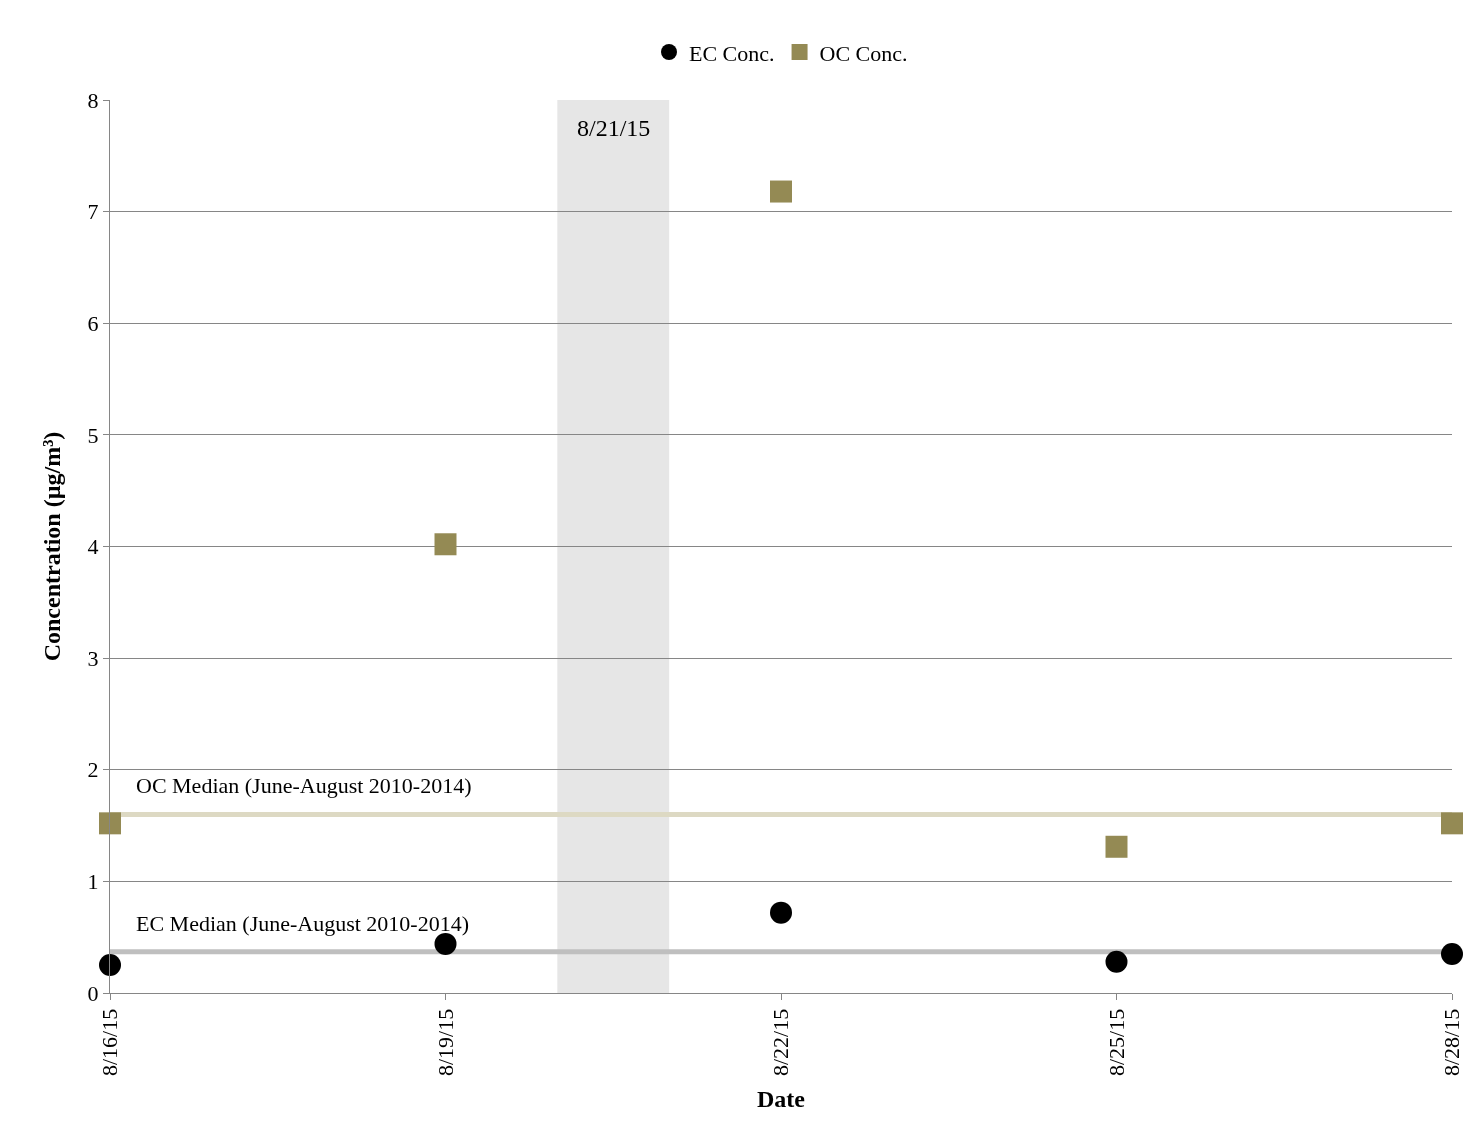  What do you see at coordinates (781, 1099) in the screenshot?
I see `x-axis-title: Date` at bounding box center [781, 1099].